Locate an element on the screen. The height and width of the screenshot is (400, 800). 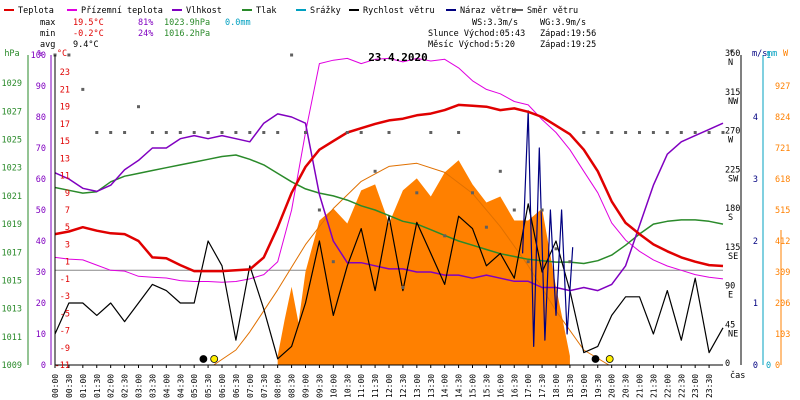
legend-item: Směr větru is located at coordinates (545, 11).